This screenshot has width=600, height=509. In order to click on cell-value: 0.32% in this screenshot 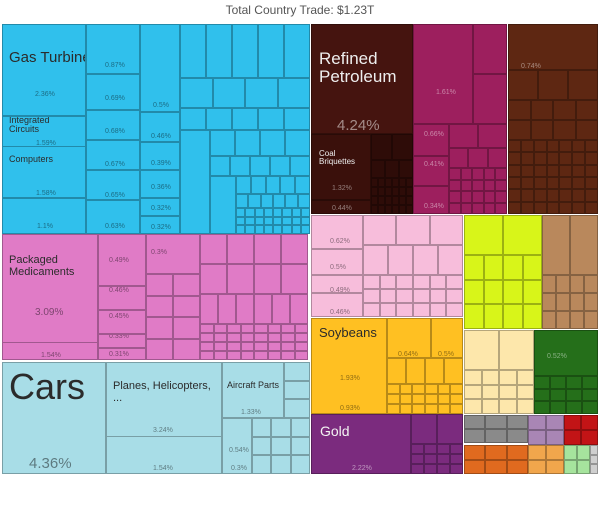, I will do `click(161, 208)`.